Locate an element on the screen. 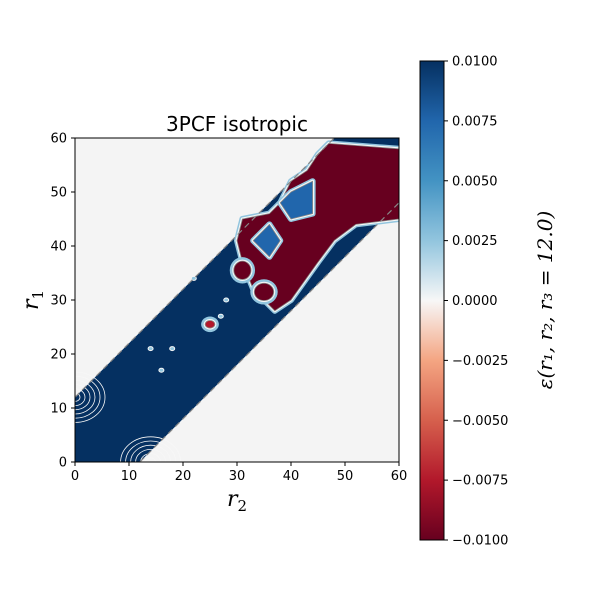  colorbar-tick-label: 0.0025 is located at coordinates (475, 241).